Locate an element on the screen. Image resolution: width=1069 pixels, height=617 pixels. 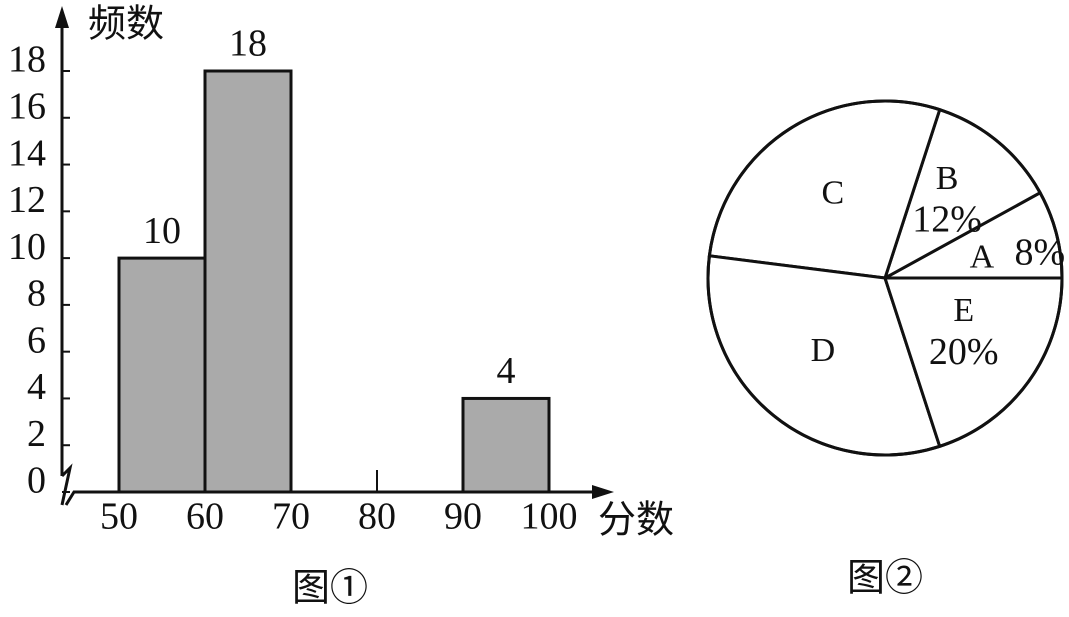
x-tick-label: 80 is located at coordinates (377, 517).